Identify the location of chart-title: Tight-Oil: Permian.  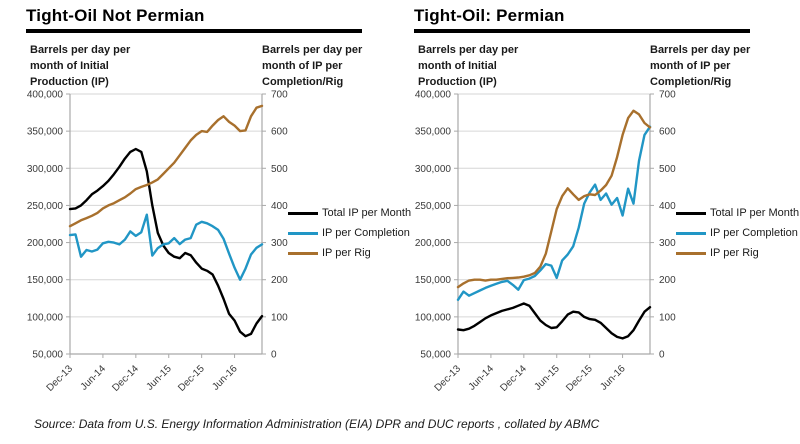
(489, 15).